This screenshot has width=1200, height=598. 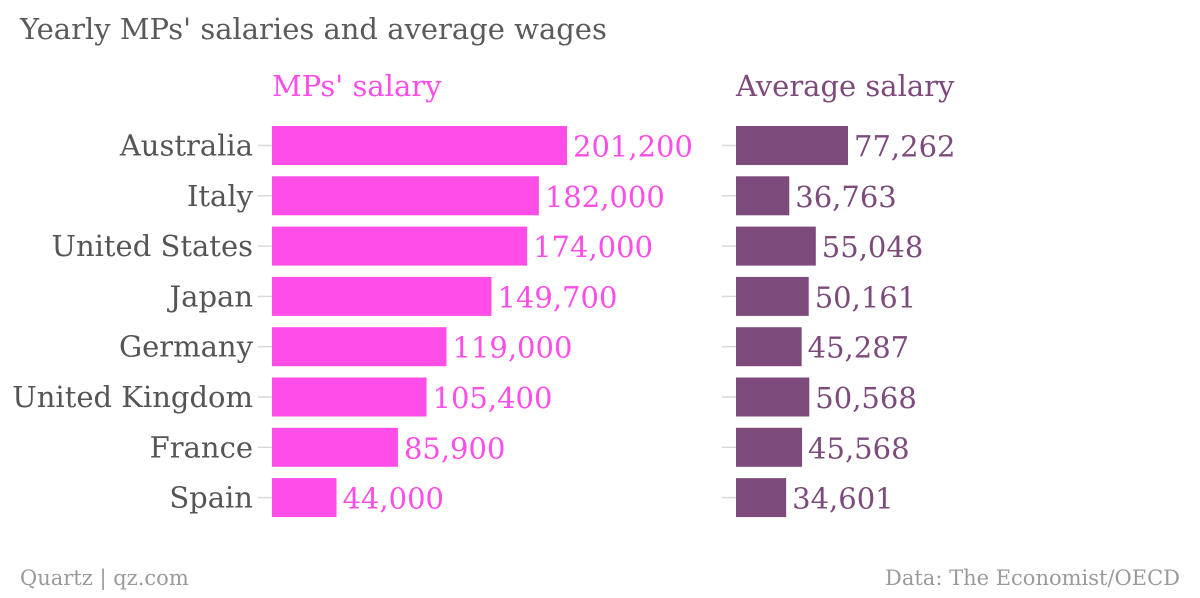 What do you see at coordinates (904, 147) in the screenshot?
I see `data-label: 77,262` at bounding box center [904, 147].